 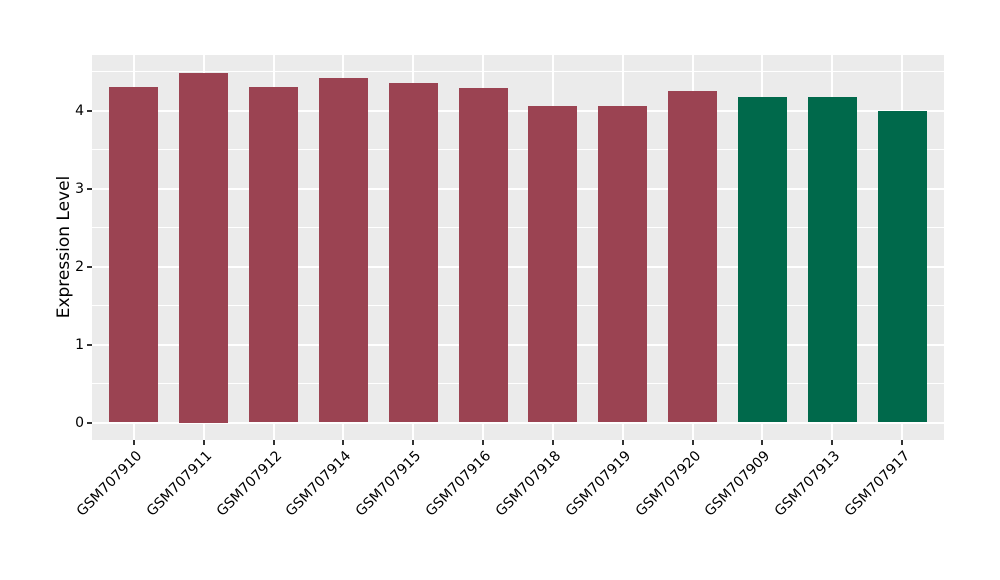 What do you see at coordinates (623, 264) in the screenshot?
I see `bar-GSM707919` at bounding box center [623, 264].